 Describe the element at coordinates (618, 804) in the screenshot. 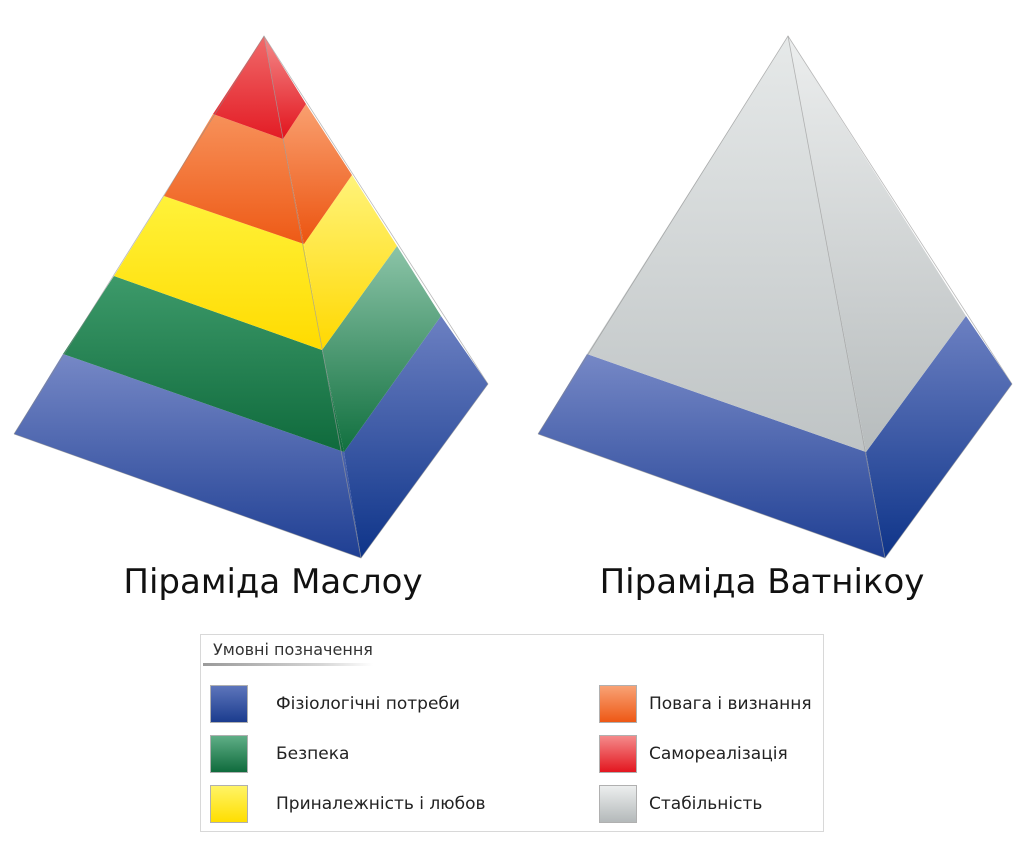

I see `legend-swatch-stability` at that location.